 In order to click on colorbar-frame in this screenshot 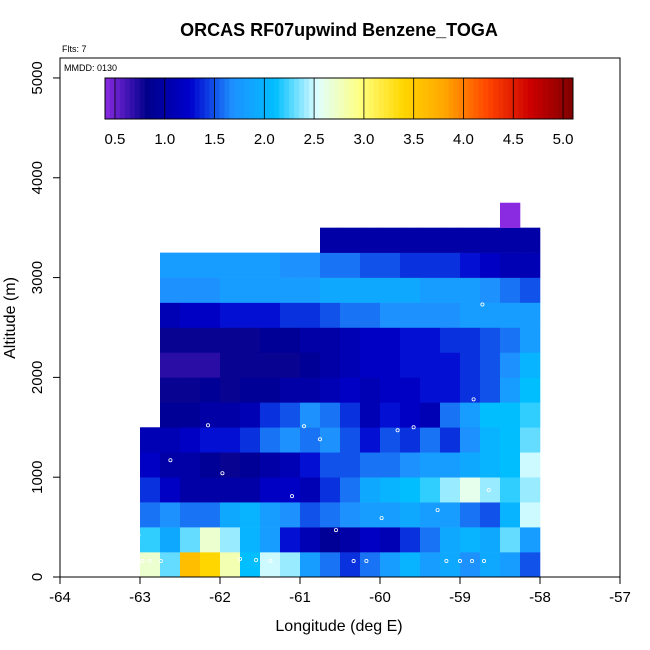, I will do `click(339, 98)`.